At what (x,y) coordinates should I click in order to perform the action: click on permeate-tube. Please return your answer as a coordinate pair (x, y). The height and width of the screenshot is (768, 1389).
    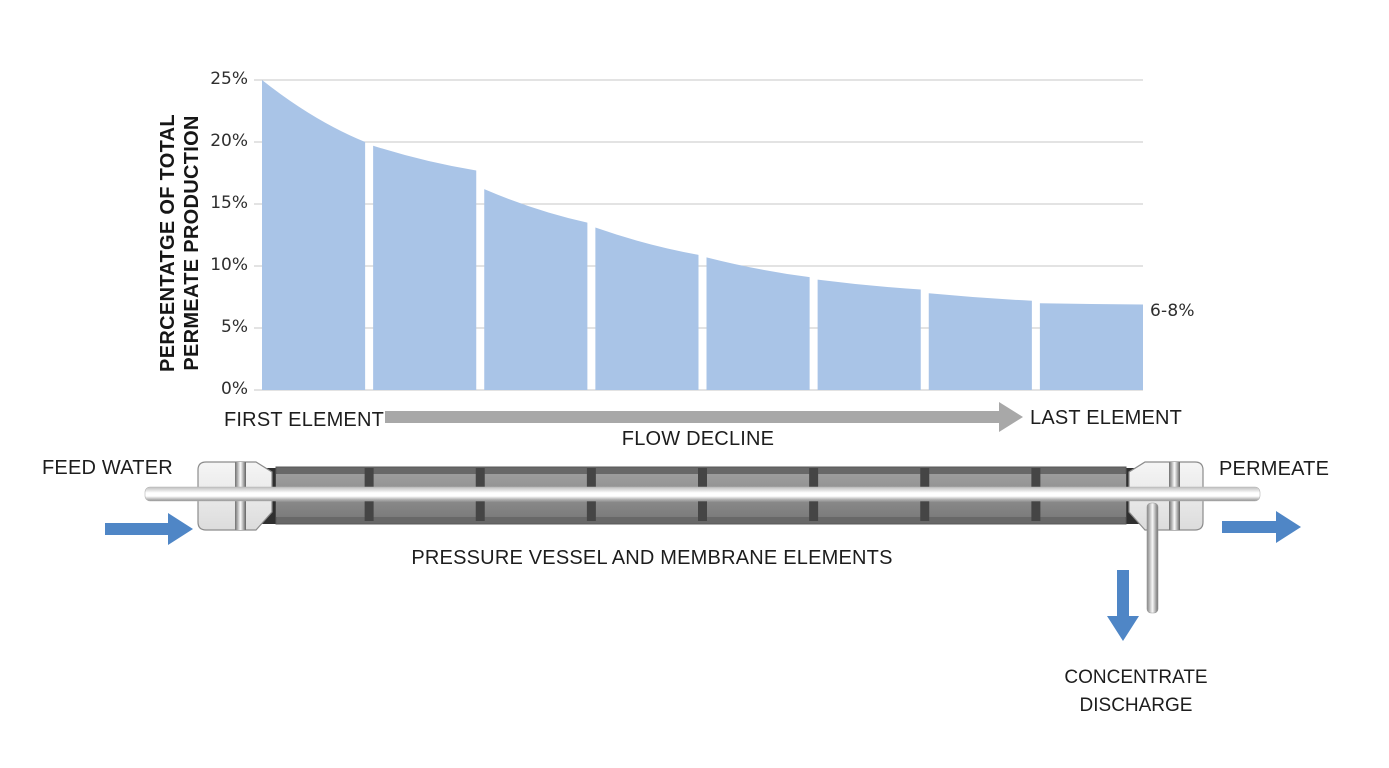
    Looking at the image, I should click on (702, 494).